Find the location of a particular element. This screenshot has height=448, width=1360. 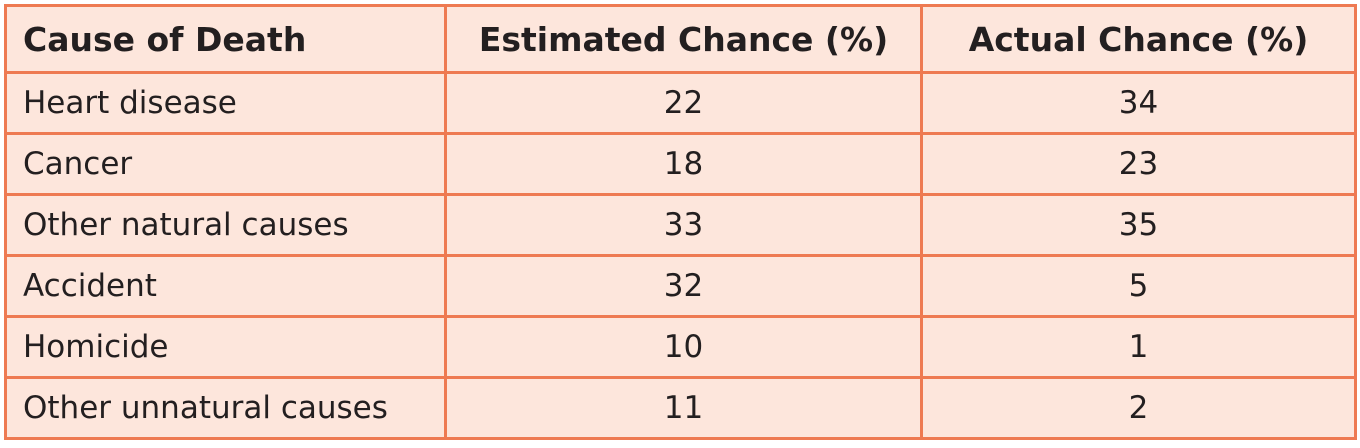

actual-cell: 23 is located at coordinates (1138, 164).